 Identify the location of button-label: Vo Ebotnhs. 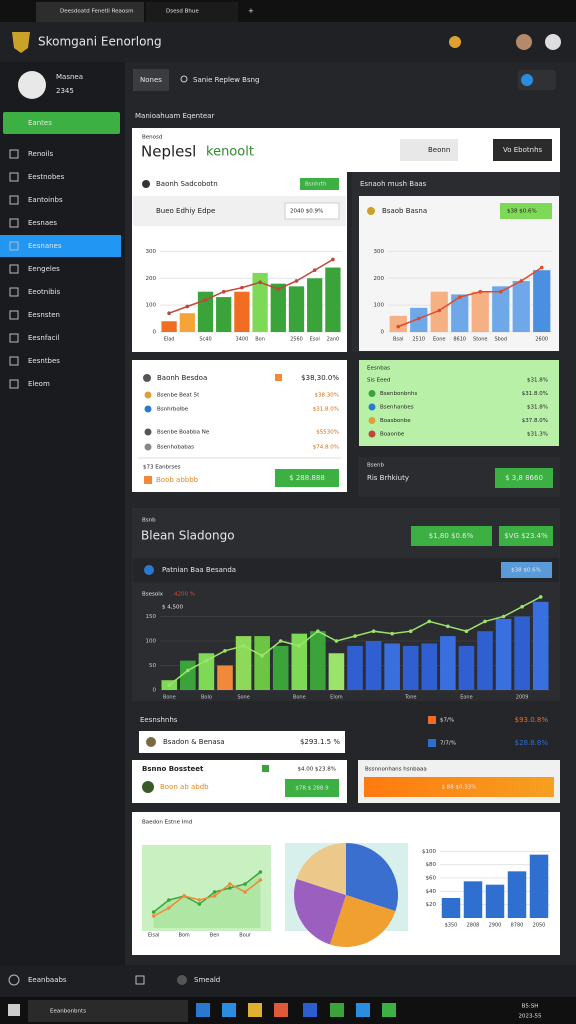
(523, 150).